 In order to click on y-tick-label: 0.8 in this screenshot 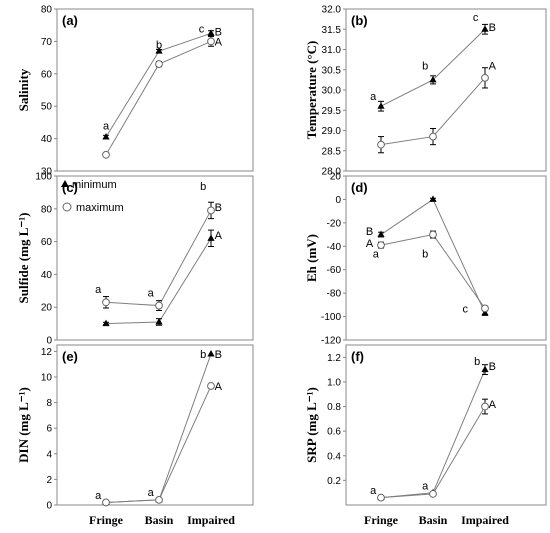, I will do `click(334, 407)`.